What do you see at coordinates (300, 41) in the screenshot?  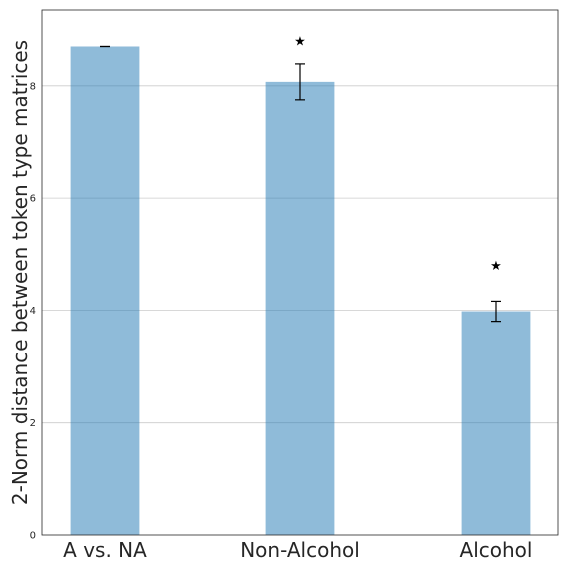 I see `significance-star-1: ★` at bounding box center [300, 41].